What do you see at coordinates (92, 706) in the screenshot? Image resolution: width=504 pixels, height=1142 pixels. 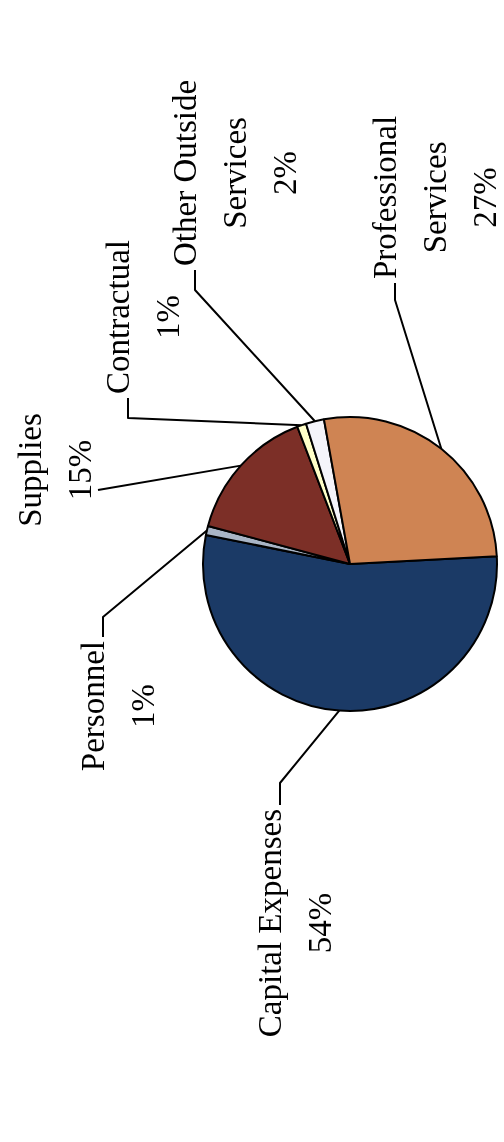 I see `slice-label: Personnel` at bounding box center [92, 706].